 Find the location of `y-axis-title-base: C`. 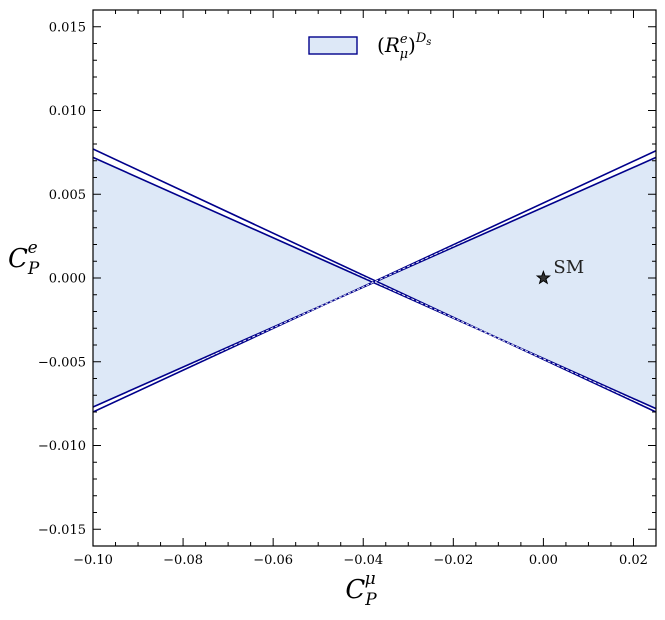

y-axis-title-base: C is located at coordinates (18, 259).